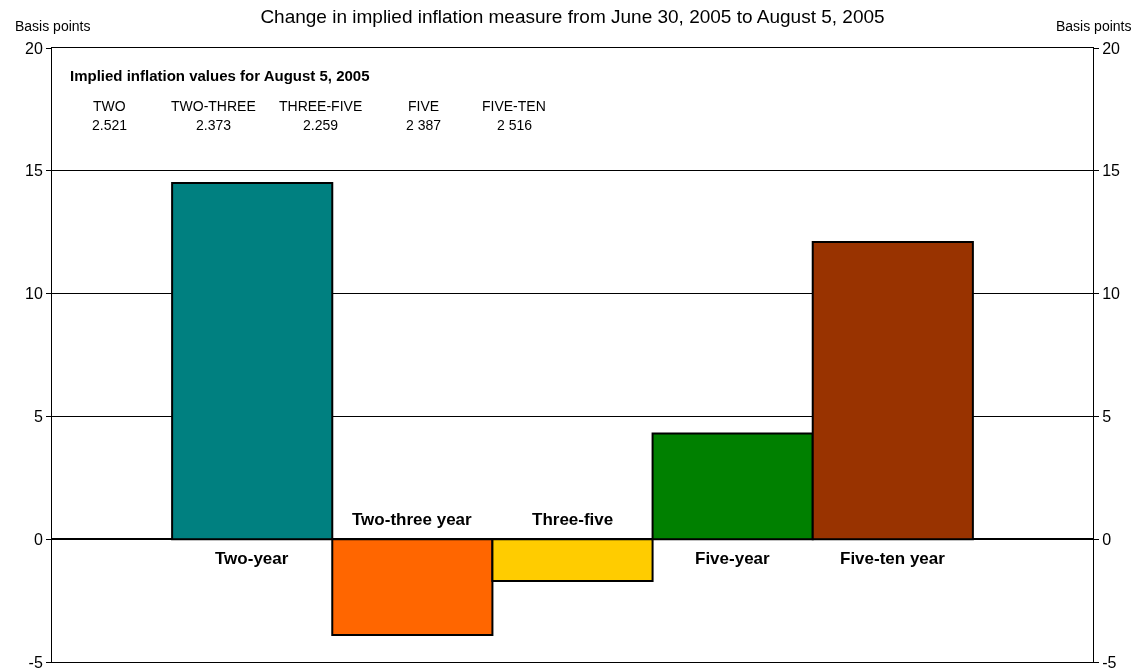 The height and width of the screenshot is (672, 1145). Describe the element at coordinates (214, 125) in the screenshot. I see `annotation: 2.373` at that location.